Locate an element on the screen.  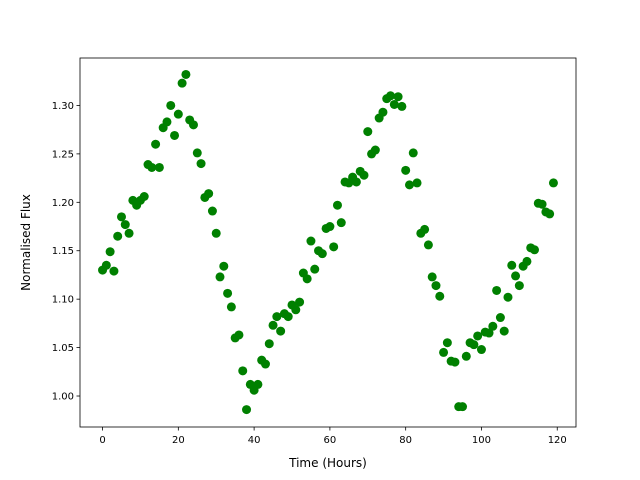
y-tick-label: 1.20 is located at coordinates (63, 203).